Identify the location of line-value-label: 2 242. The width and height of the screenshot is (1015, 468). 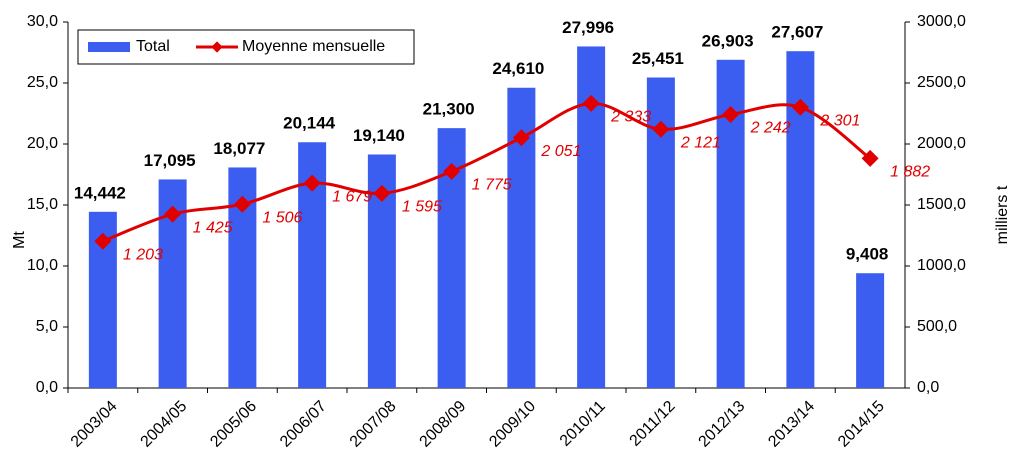
(770, 128).